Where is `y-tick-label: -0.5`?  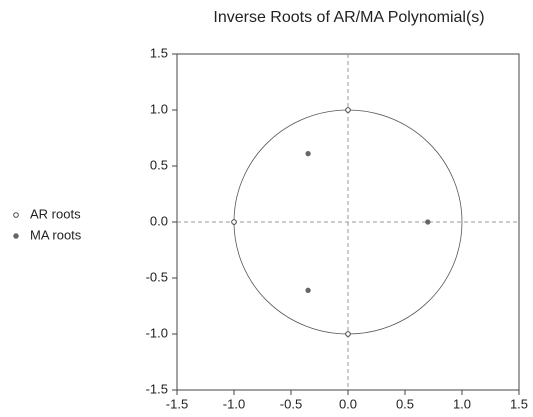
y-tick-label: -0.5 is located at coordinates (157, 276).